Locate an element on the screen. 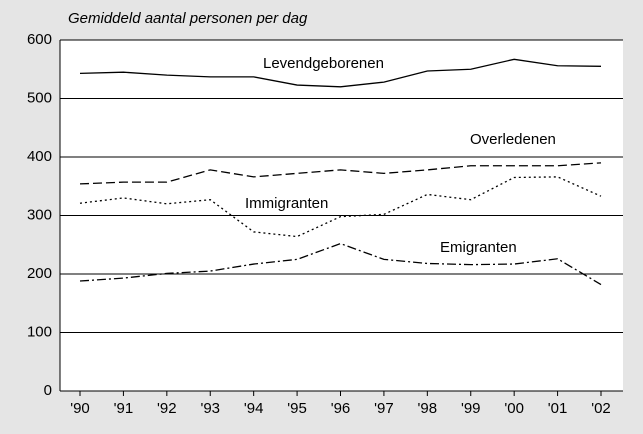 The height and width of the screenshot is (434, 643). x-tick-label: '99 is located at coordinates (471, 408).